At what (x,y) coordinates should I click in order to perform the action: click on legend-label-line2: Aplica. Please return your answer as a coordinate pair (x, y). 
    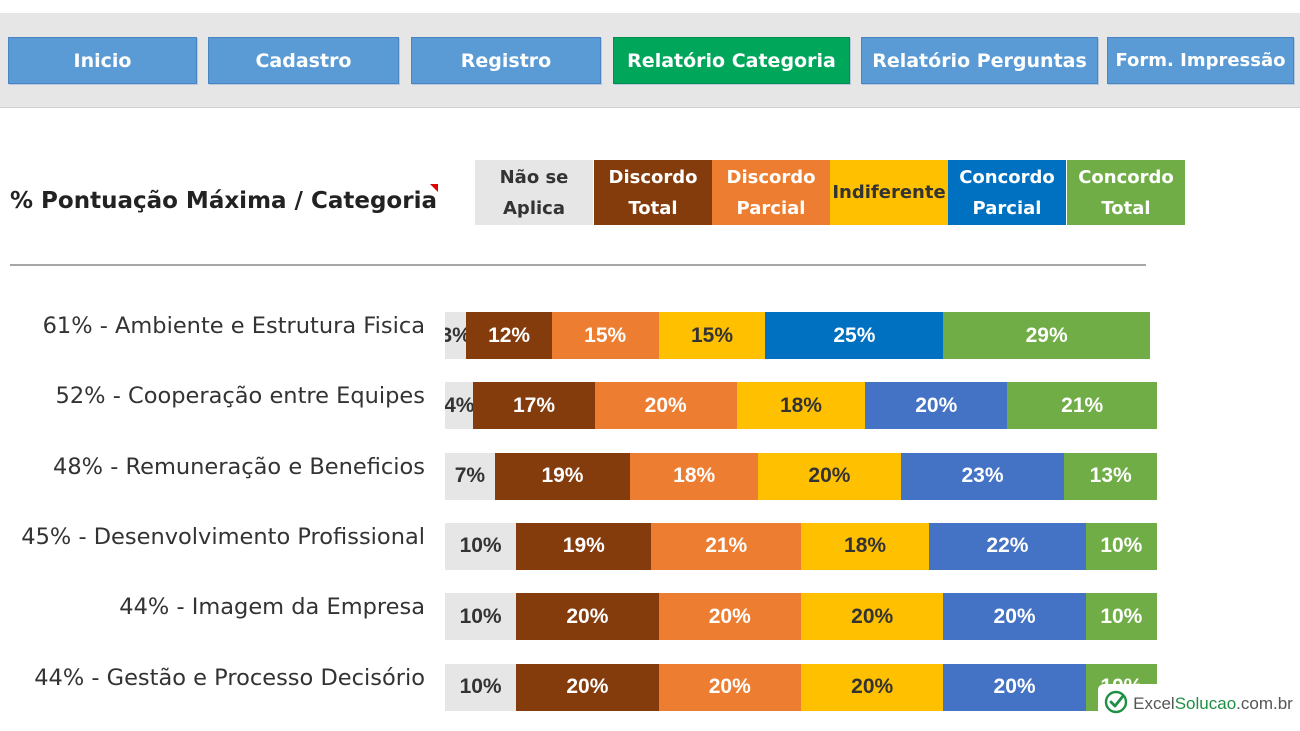
    Looking at the image, I should click on (534, 208).